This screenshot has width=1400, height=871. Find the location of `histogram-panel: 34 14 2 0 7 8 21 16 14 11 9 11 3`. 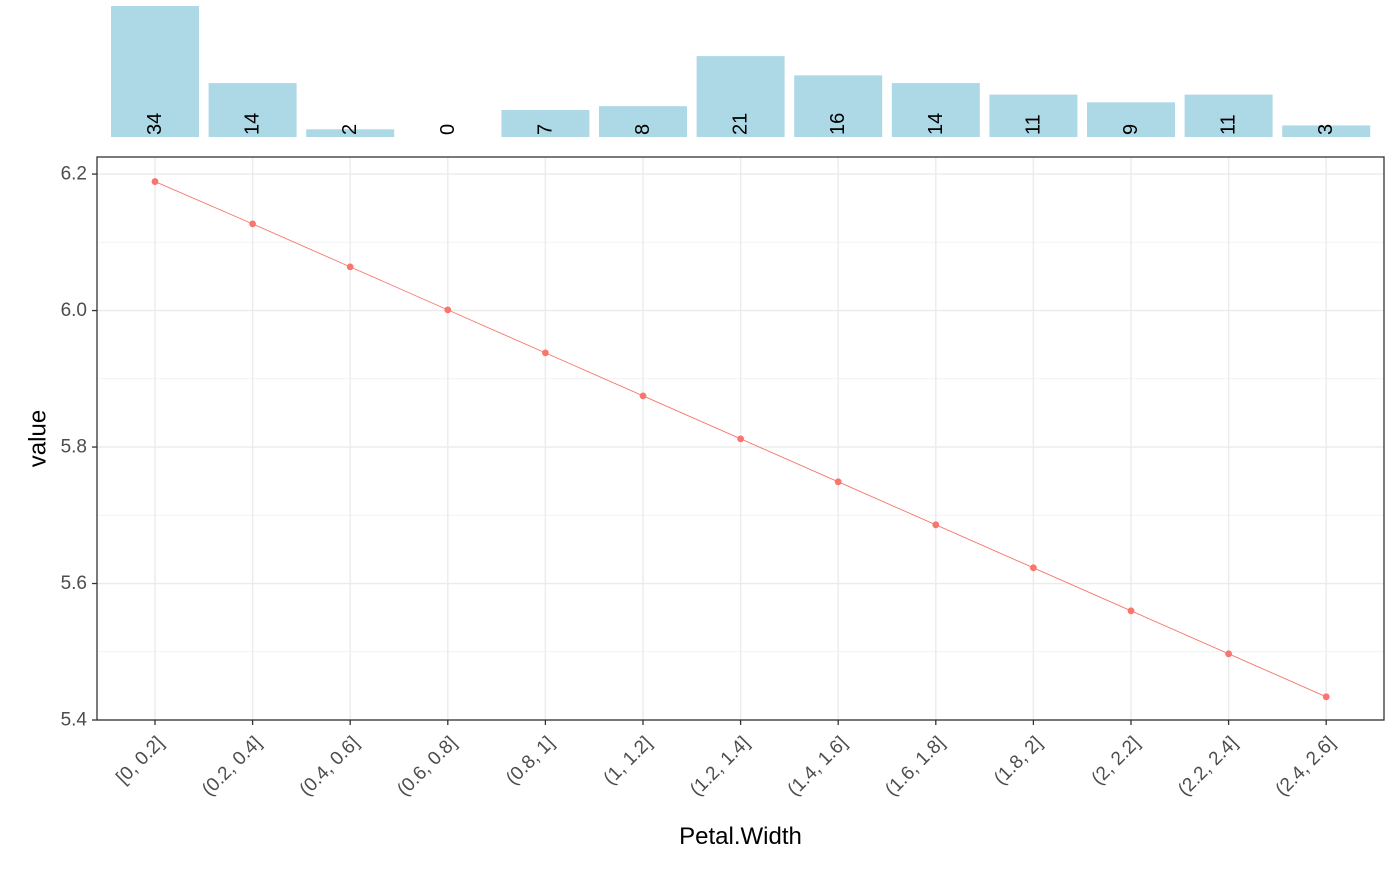

histogram-panel: 34 14 2 0 7 8 21 16 14 11 9 11 3 is located at coordinates (741, 71).